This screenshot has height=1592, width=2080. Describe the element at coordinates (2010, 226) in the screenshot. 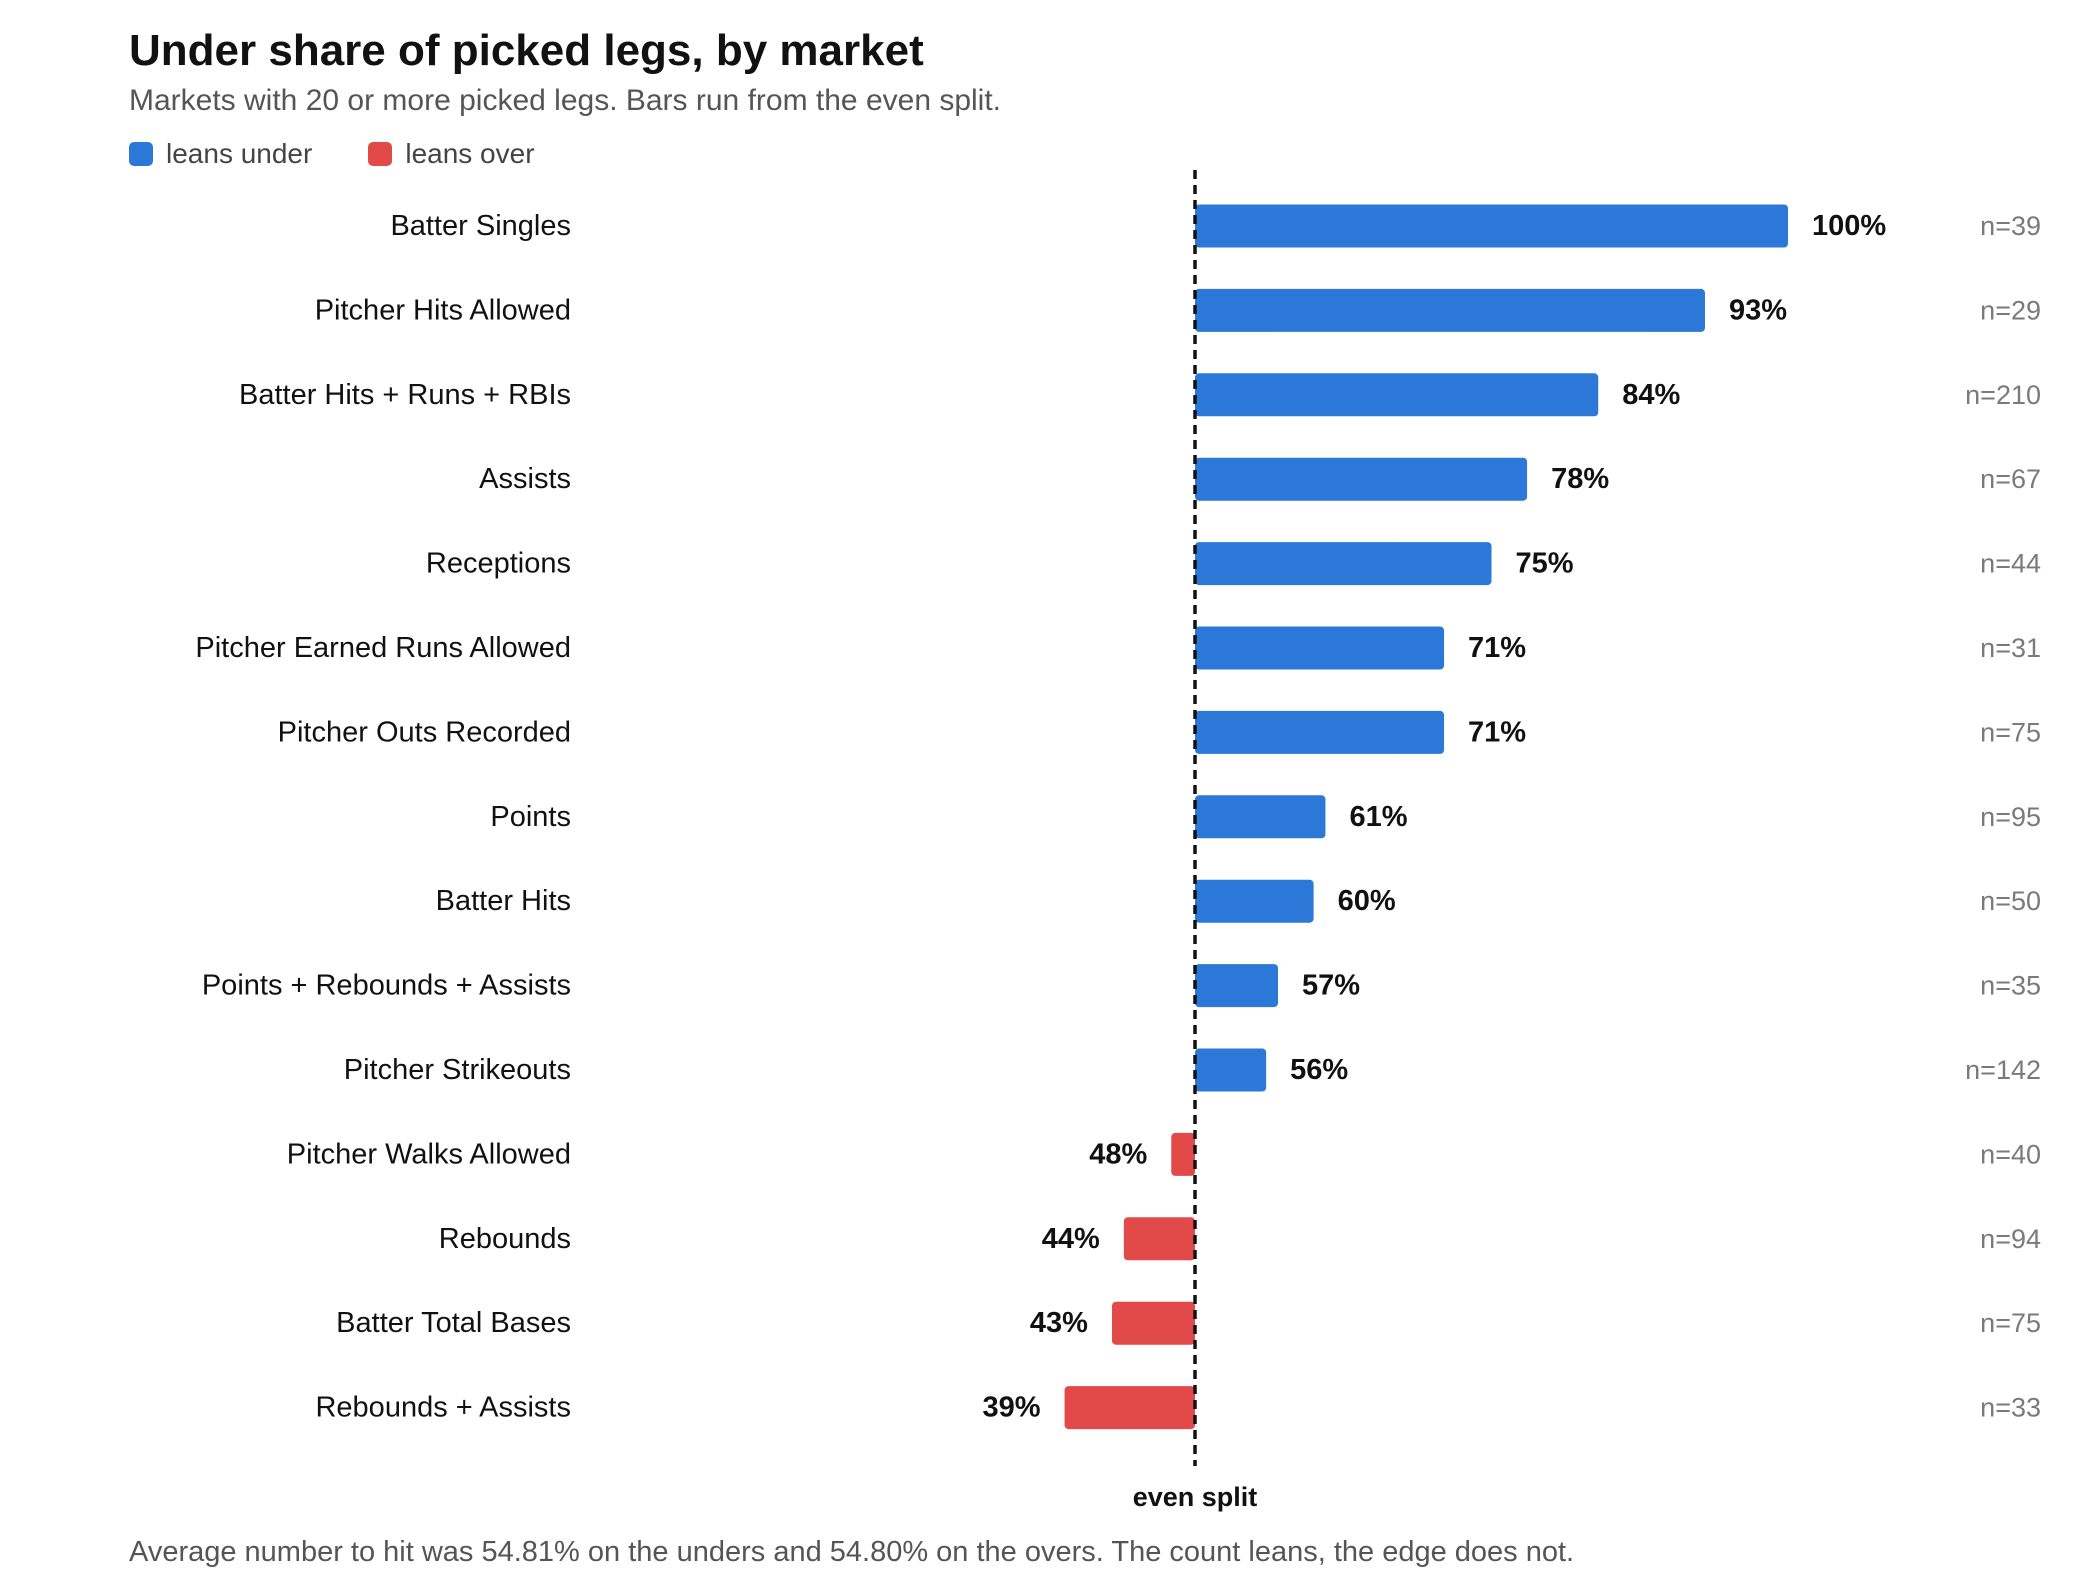

I see `n-label: n=39` at that location.